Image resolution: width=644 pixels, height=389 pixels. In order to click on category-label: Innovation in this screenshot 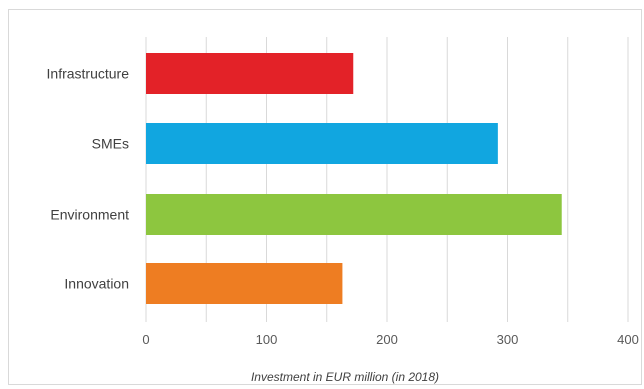, I will do `click(96, 284)`.